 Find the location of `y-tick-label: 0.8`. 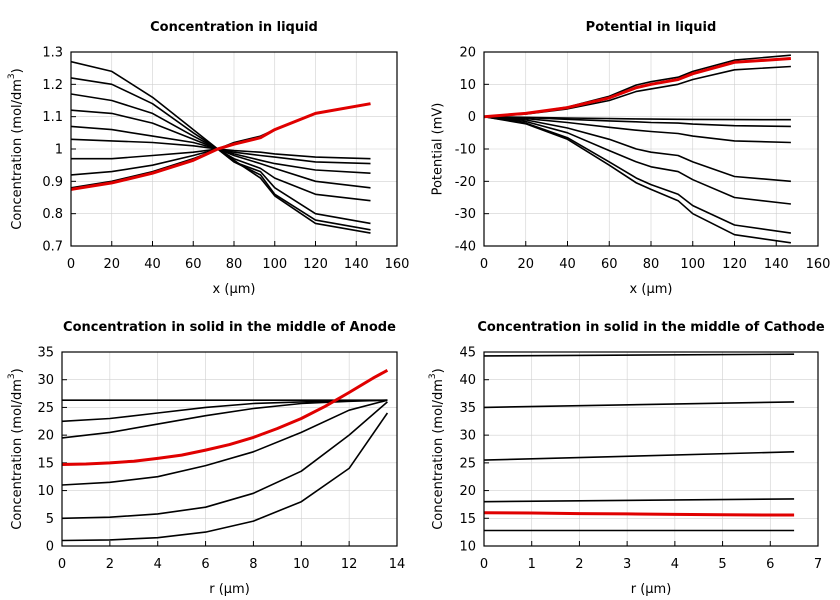

y-tick-label: 0.8 is located at coordinates (52, 214).